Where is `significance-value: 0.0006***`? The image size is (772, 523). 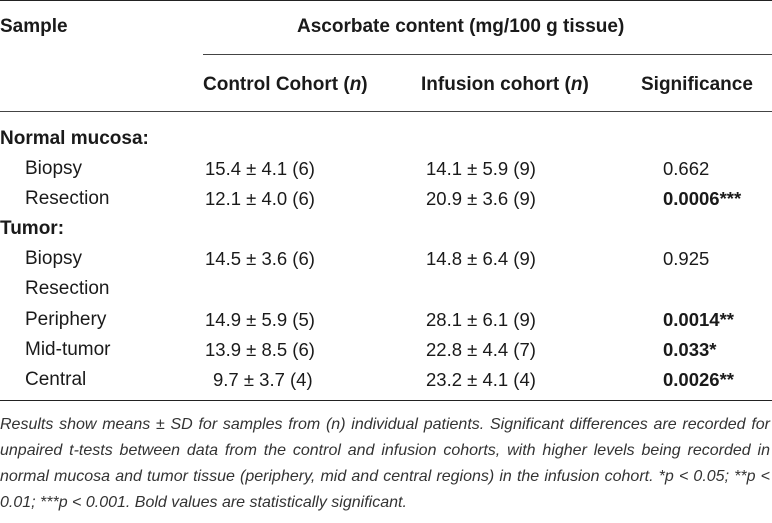 significance-value: 0.0006*** is located at coordinates (702, 198).